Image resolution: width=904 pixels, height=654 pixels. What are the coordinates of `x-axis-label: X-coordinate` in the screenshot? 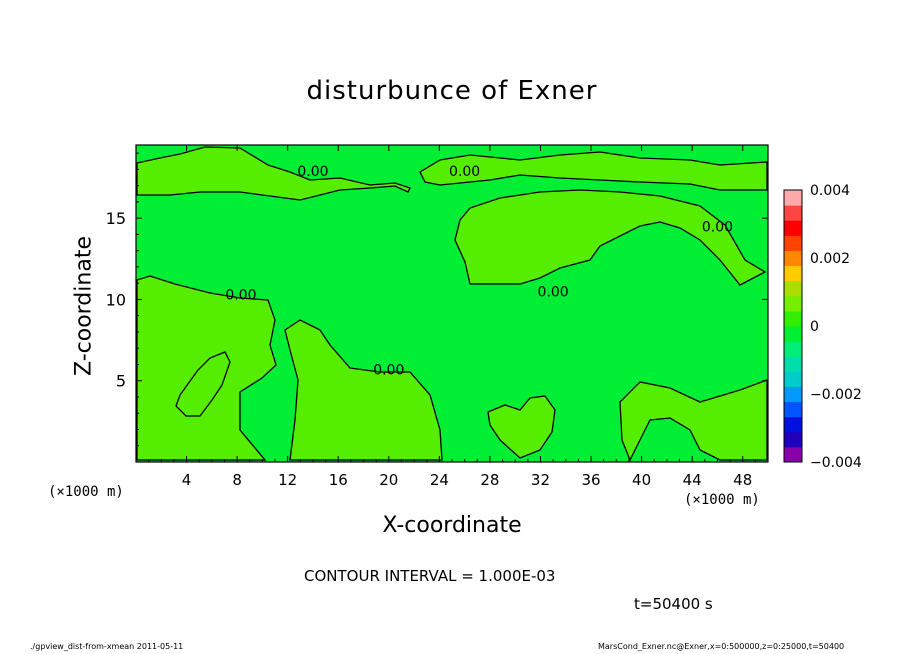 It's located at (452, 525).